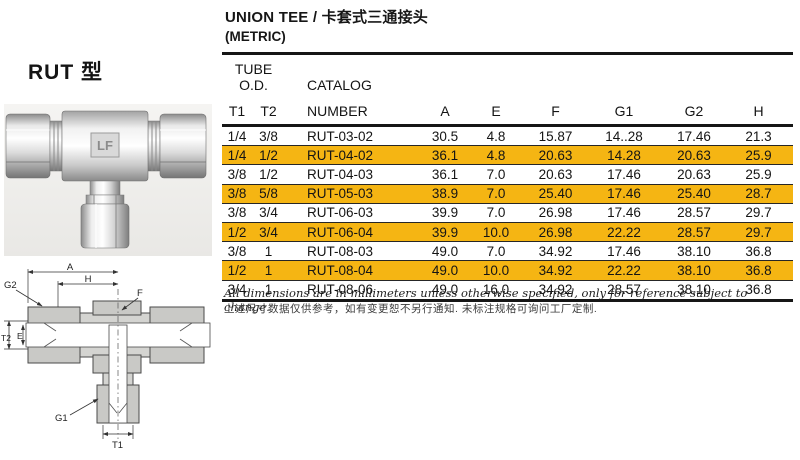  I want to click on catalog-cell: RUT-04-02, so click(355, 155).